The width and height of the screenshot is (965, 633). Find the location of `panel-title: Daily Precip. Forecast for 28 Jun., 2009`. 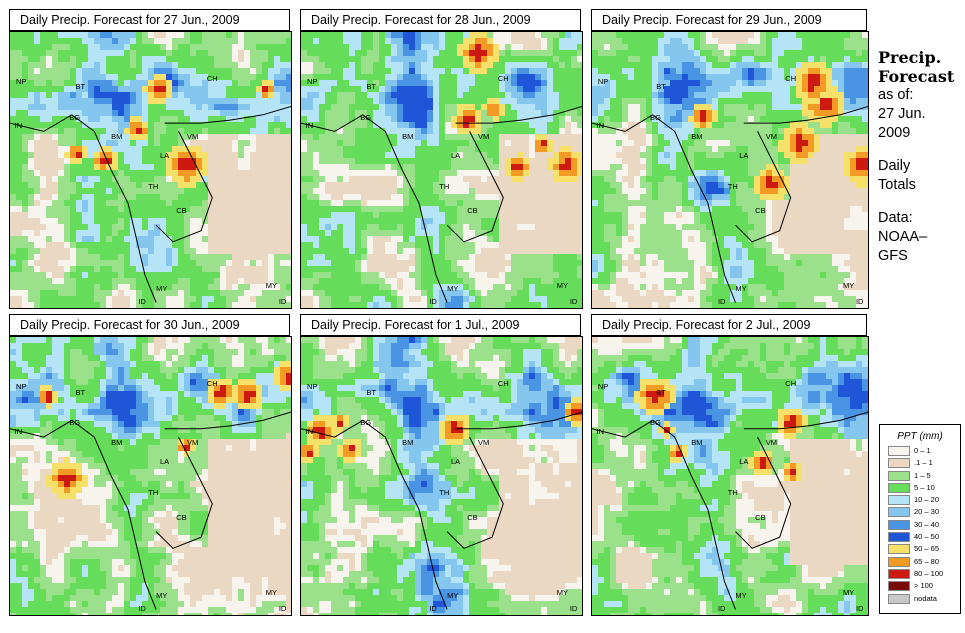

panel-title: Daily Precip. Forecast for 28 Jun., 2009 is located at coordinates (440, 20).